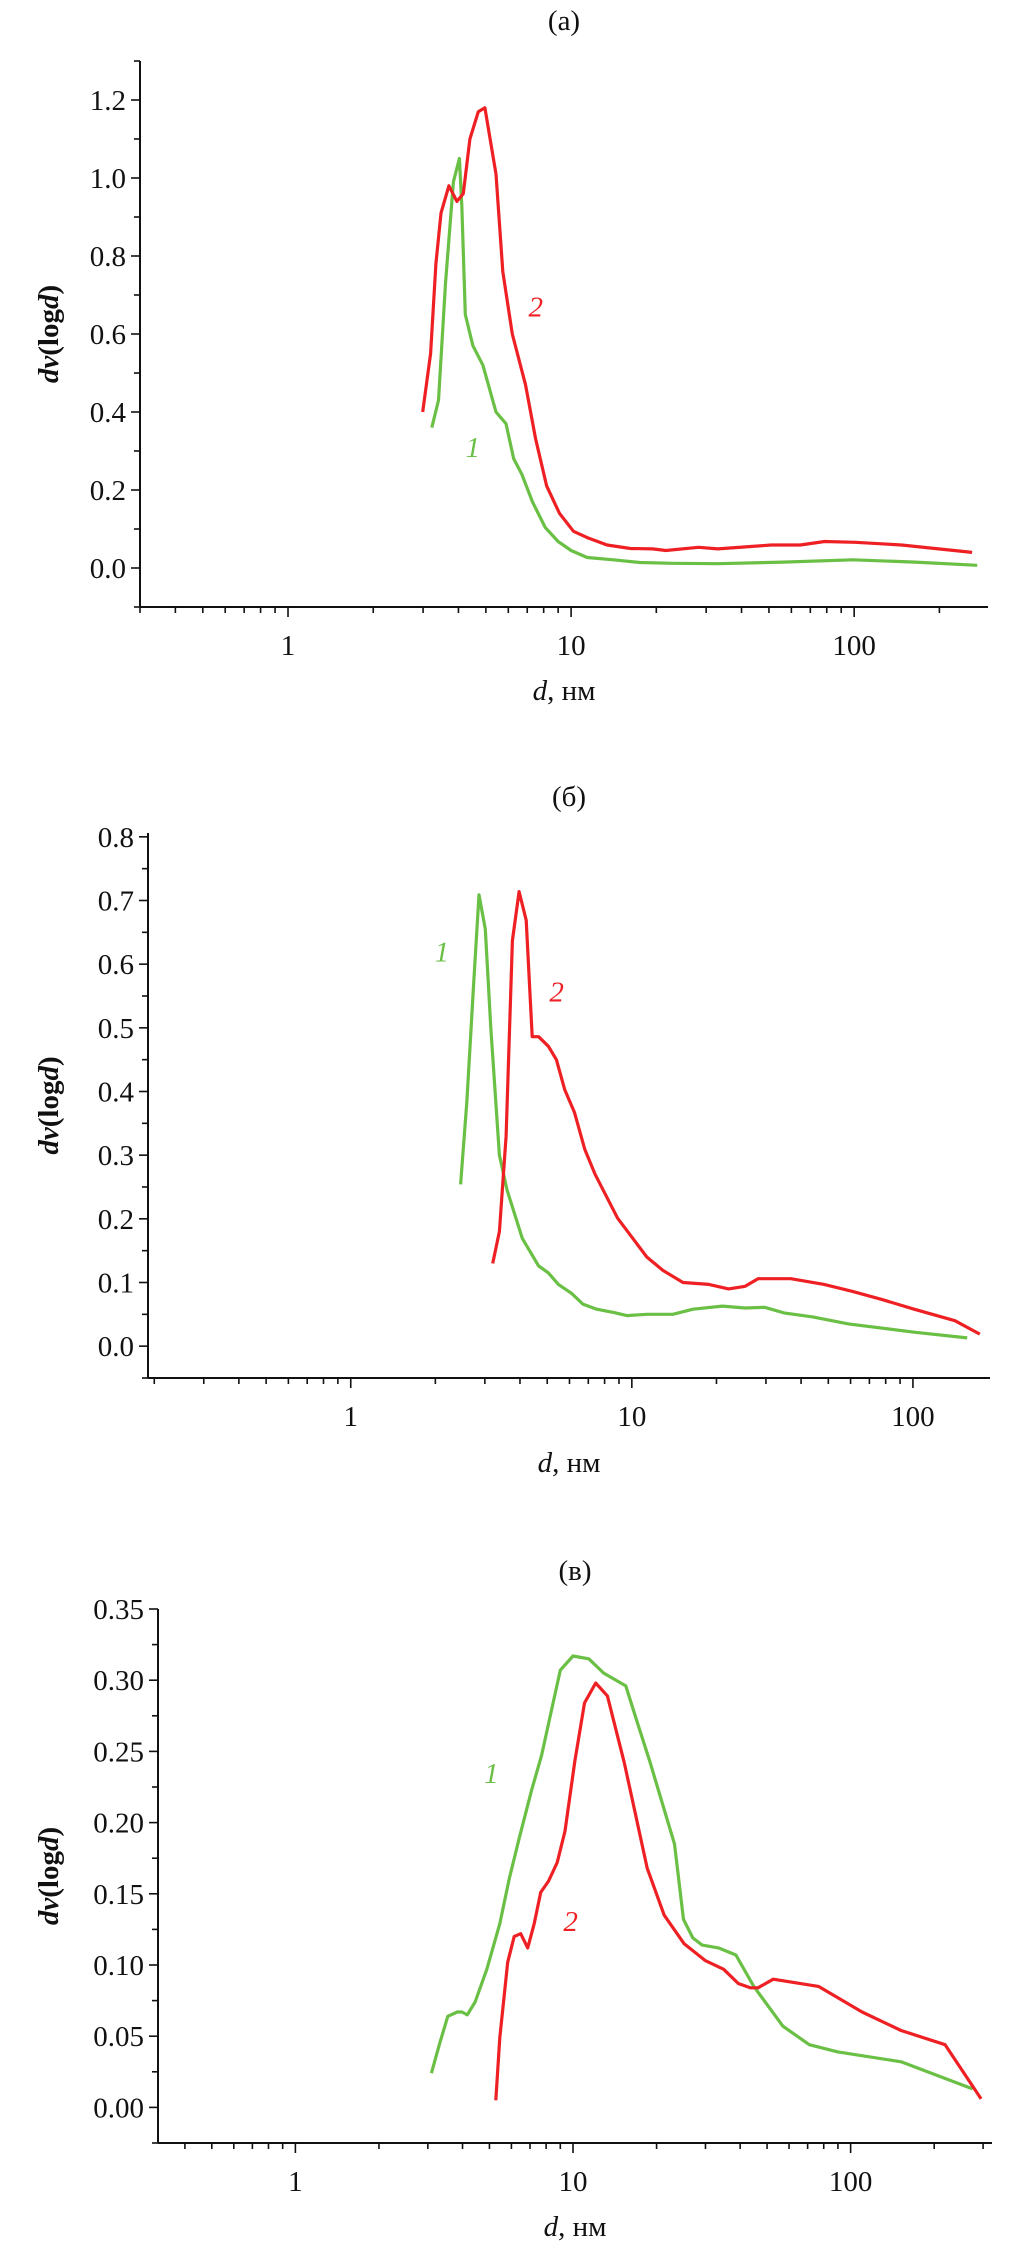 The width and height of the screenshot is (1010, 2242). I want to click on panel-title: (a), so click(564, 21).